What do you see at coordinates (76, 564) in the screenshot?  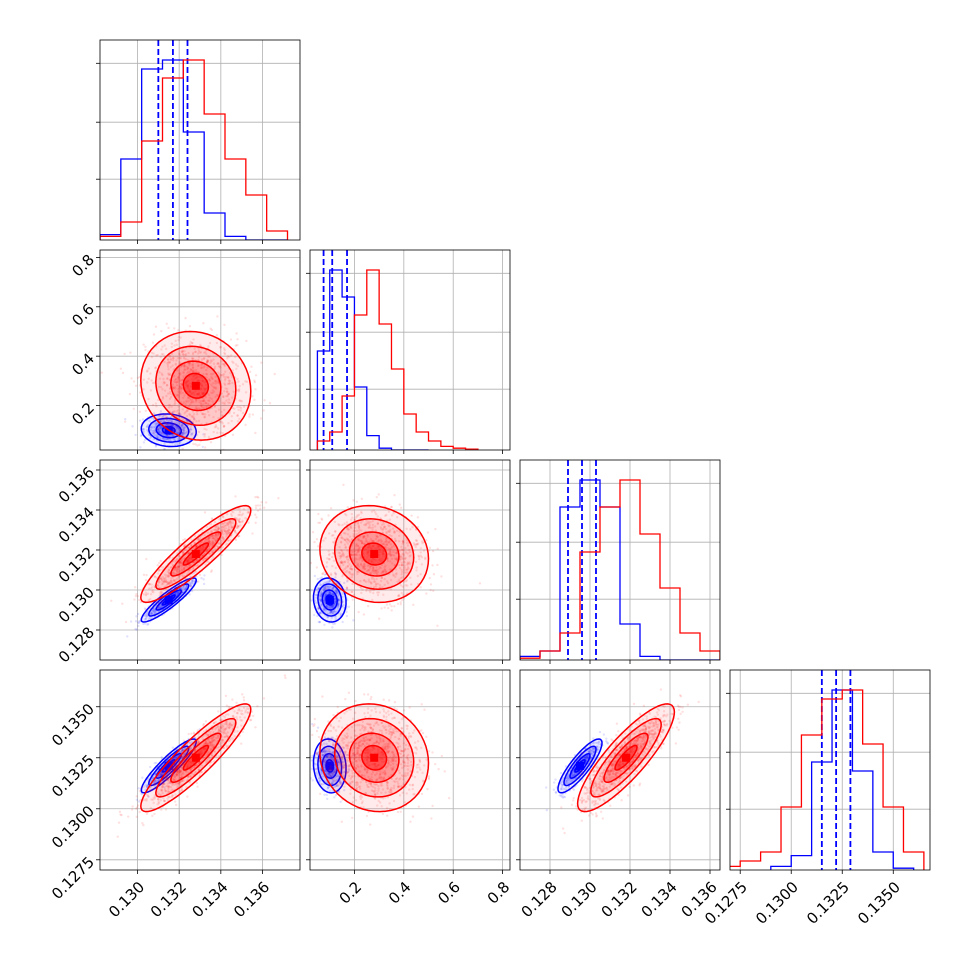 I see `y-tick-label: 0.132` at bounding box center [76, 564].